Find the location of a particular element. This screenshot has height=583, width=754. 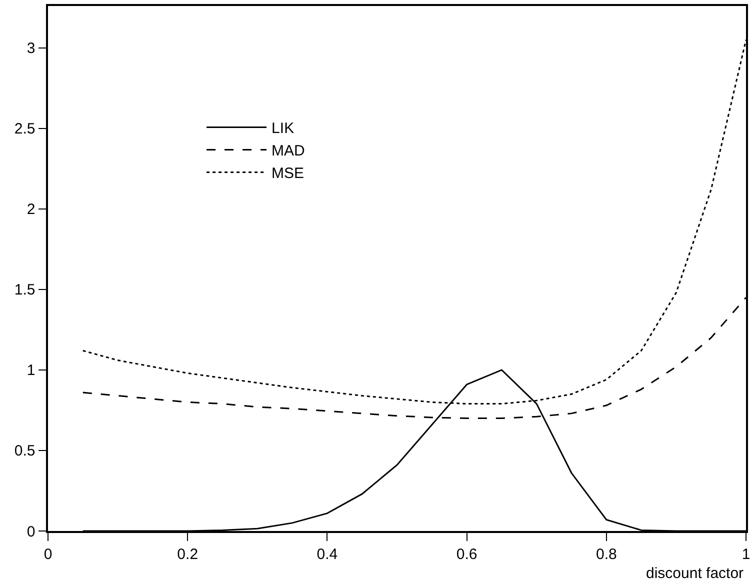

y-tick-label: 2.5 is located at coordinates (25, 129).